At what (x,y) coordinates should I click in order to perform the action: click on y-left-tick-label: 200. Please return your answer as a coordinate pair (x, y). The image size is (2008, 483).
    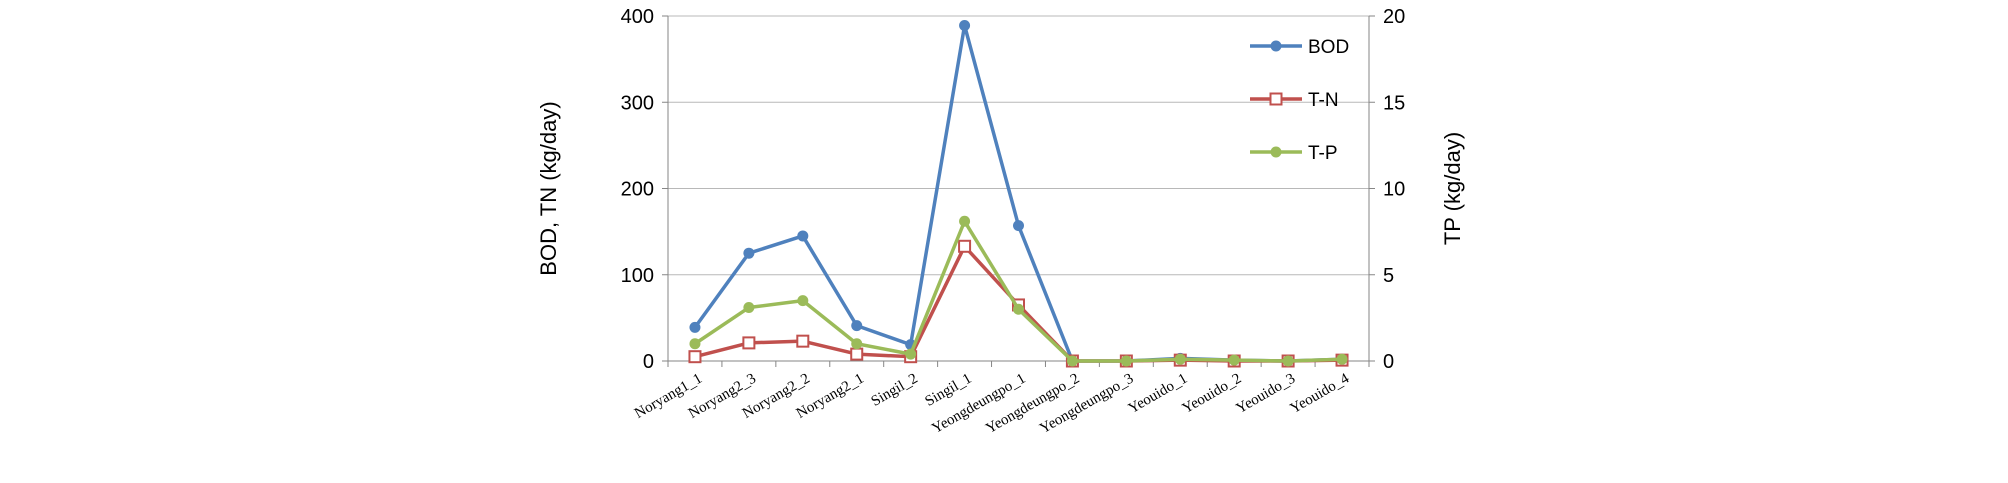
    Looking at the image, I should click on (637, 190).